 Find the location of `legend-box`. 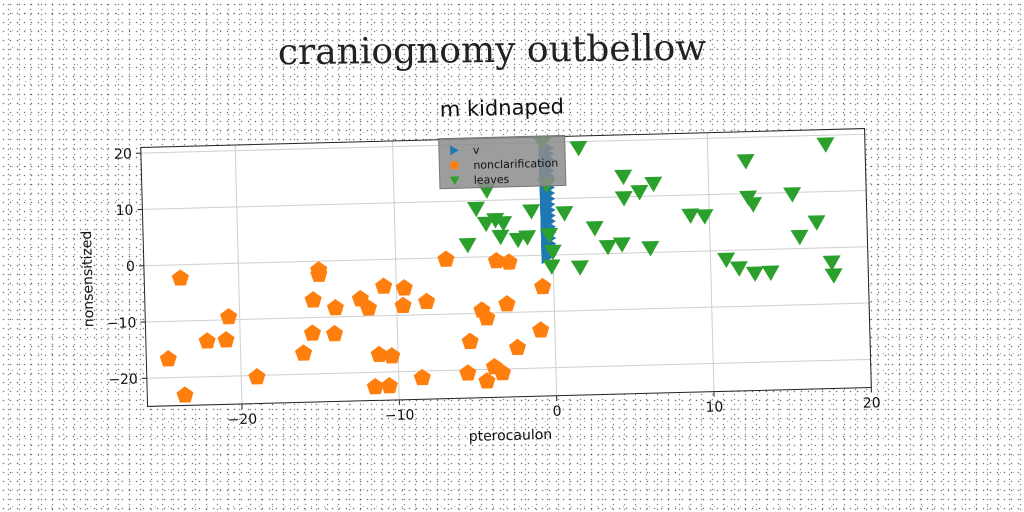

legend-box is located at coordinates (502, 162).